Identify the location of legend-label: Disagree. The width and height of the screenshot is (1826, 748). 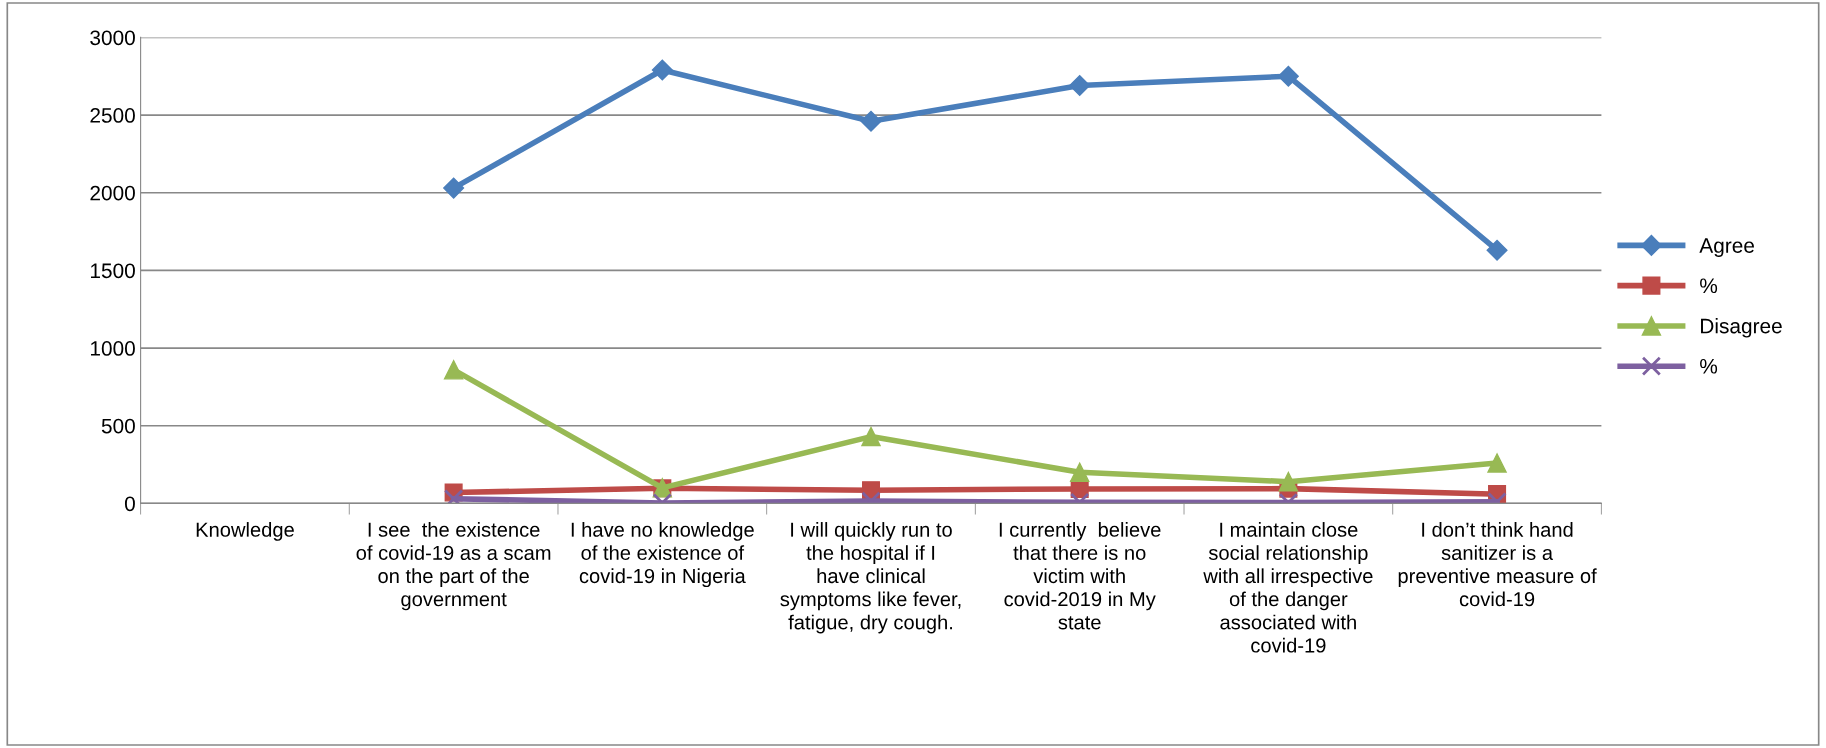
(1741, 328).